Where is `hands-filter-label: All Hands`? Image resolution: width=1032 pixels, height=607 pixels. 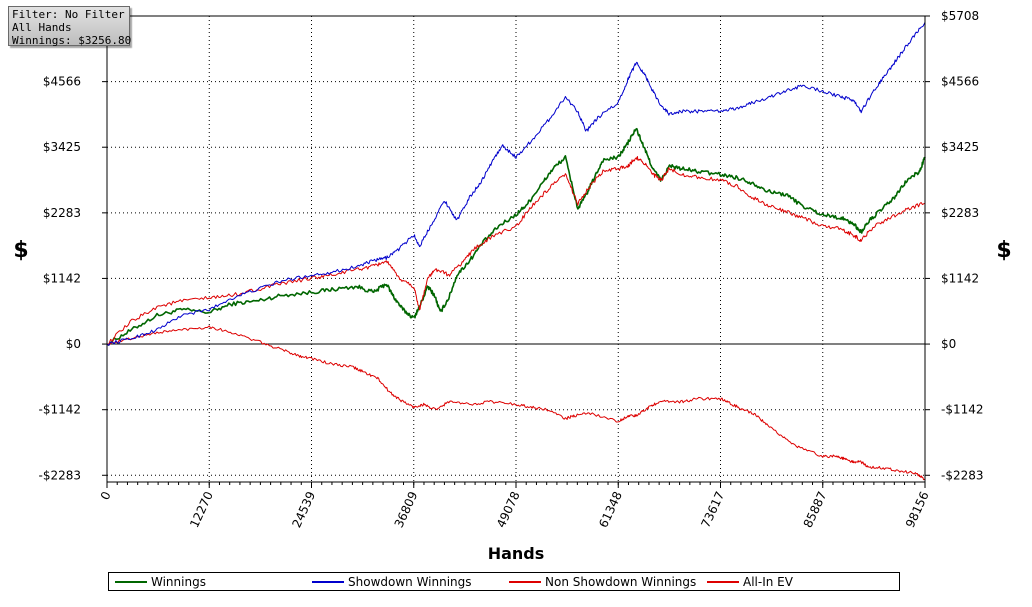 hands-filter-label: All Hands is located at coordinates (42, 27).